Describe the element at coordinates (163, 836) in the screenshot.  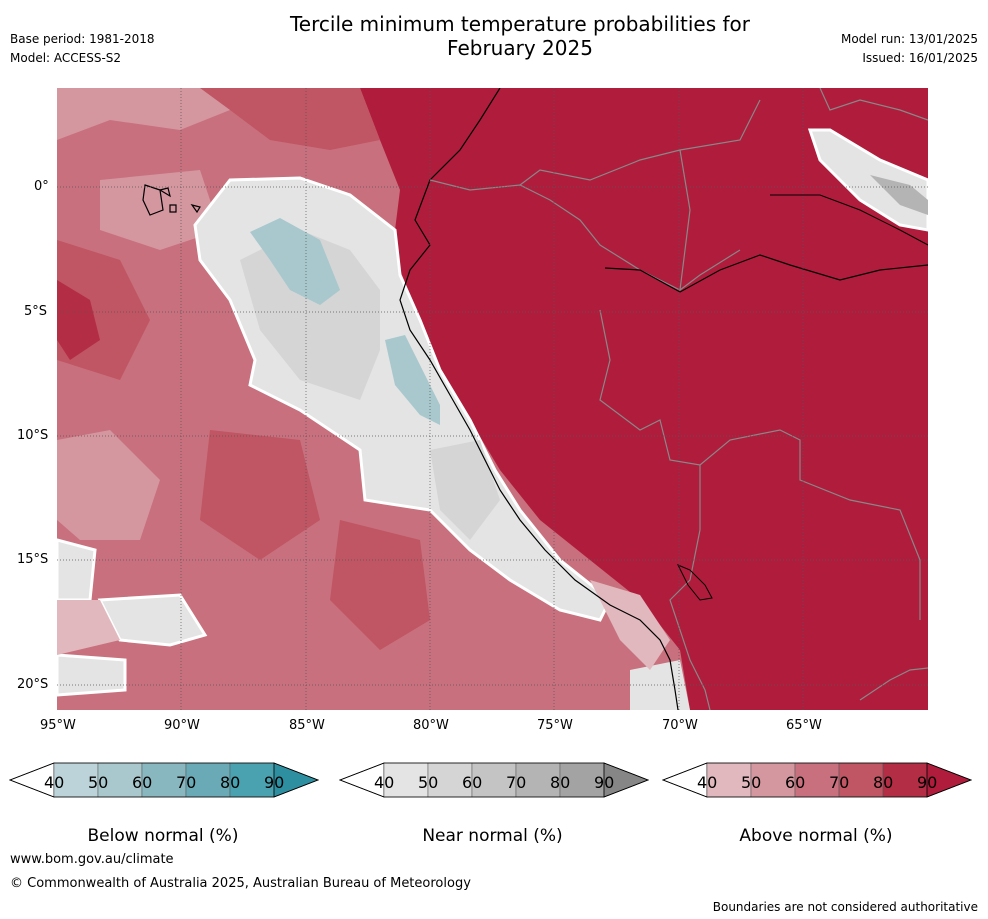
I see `colorbar-below-label: Below normal (%)` at that location.